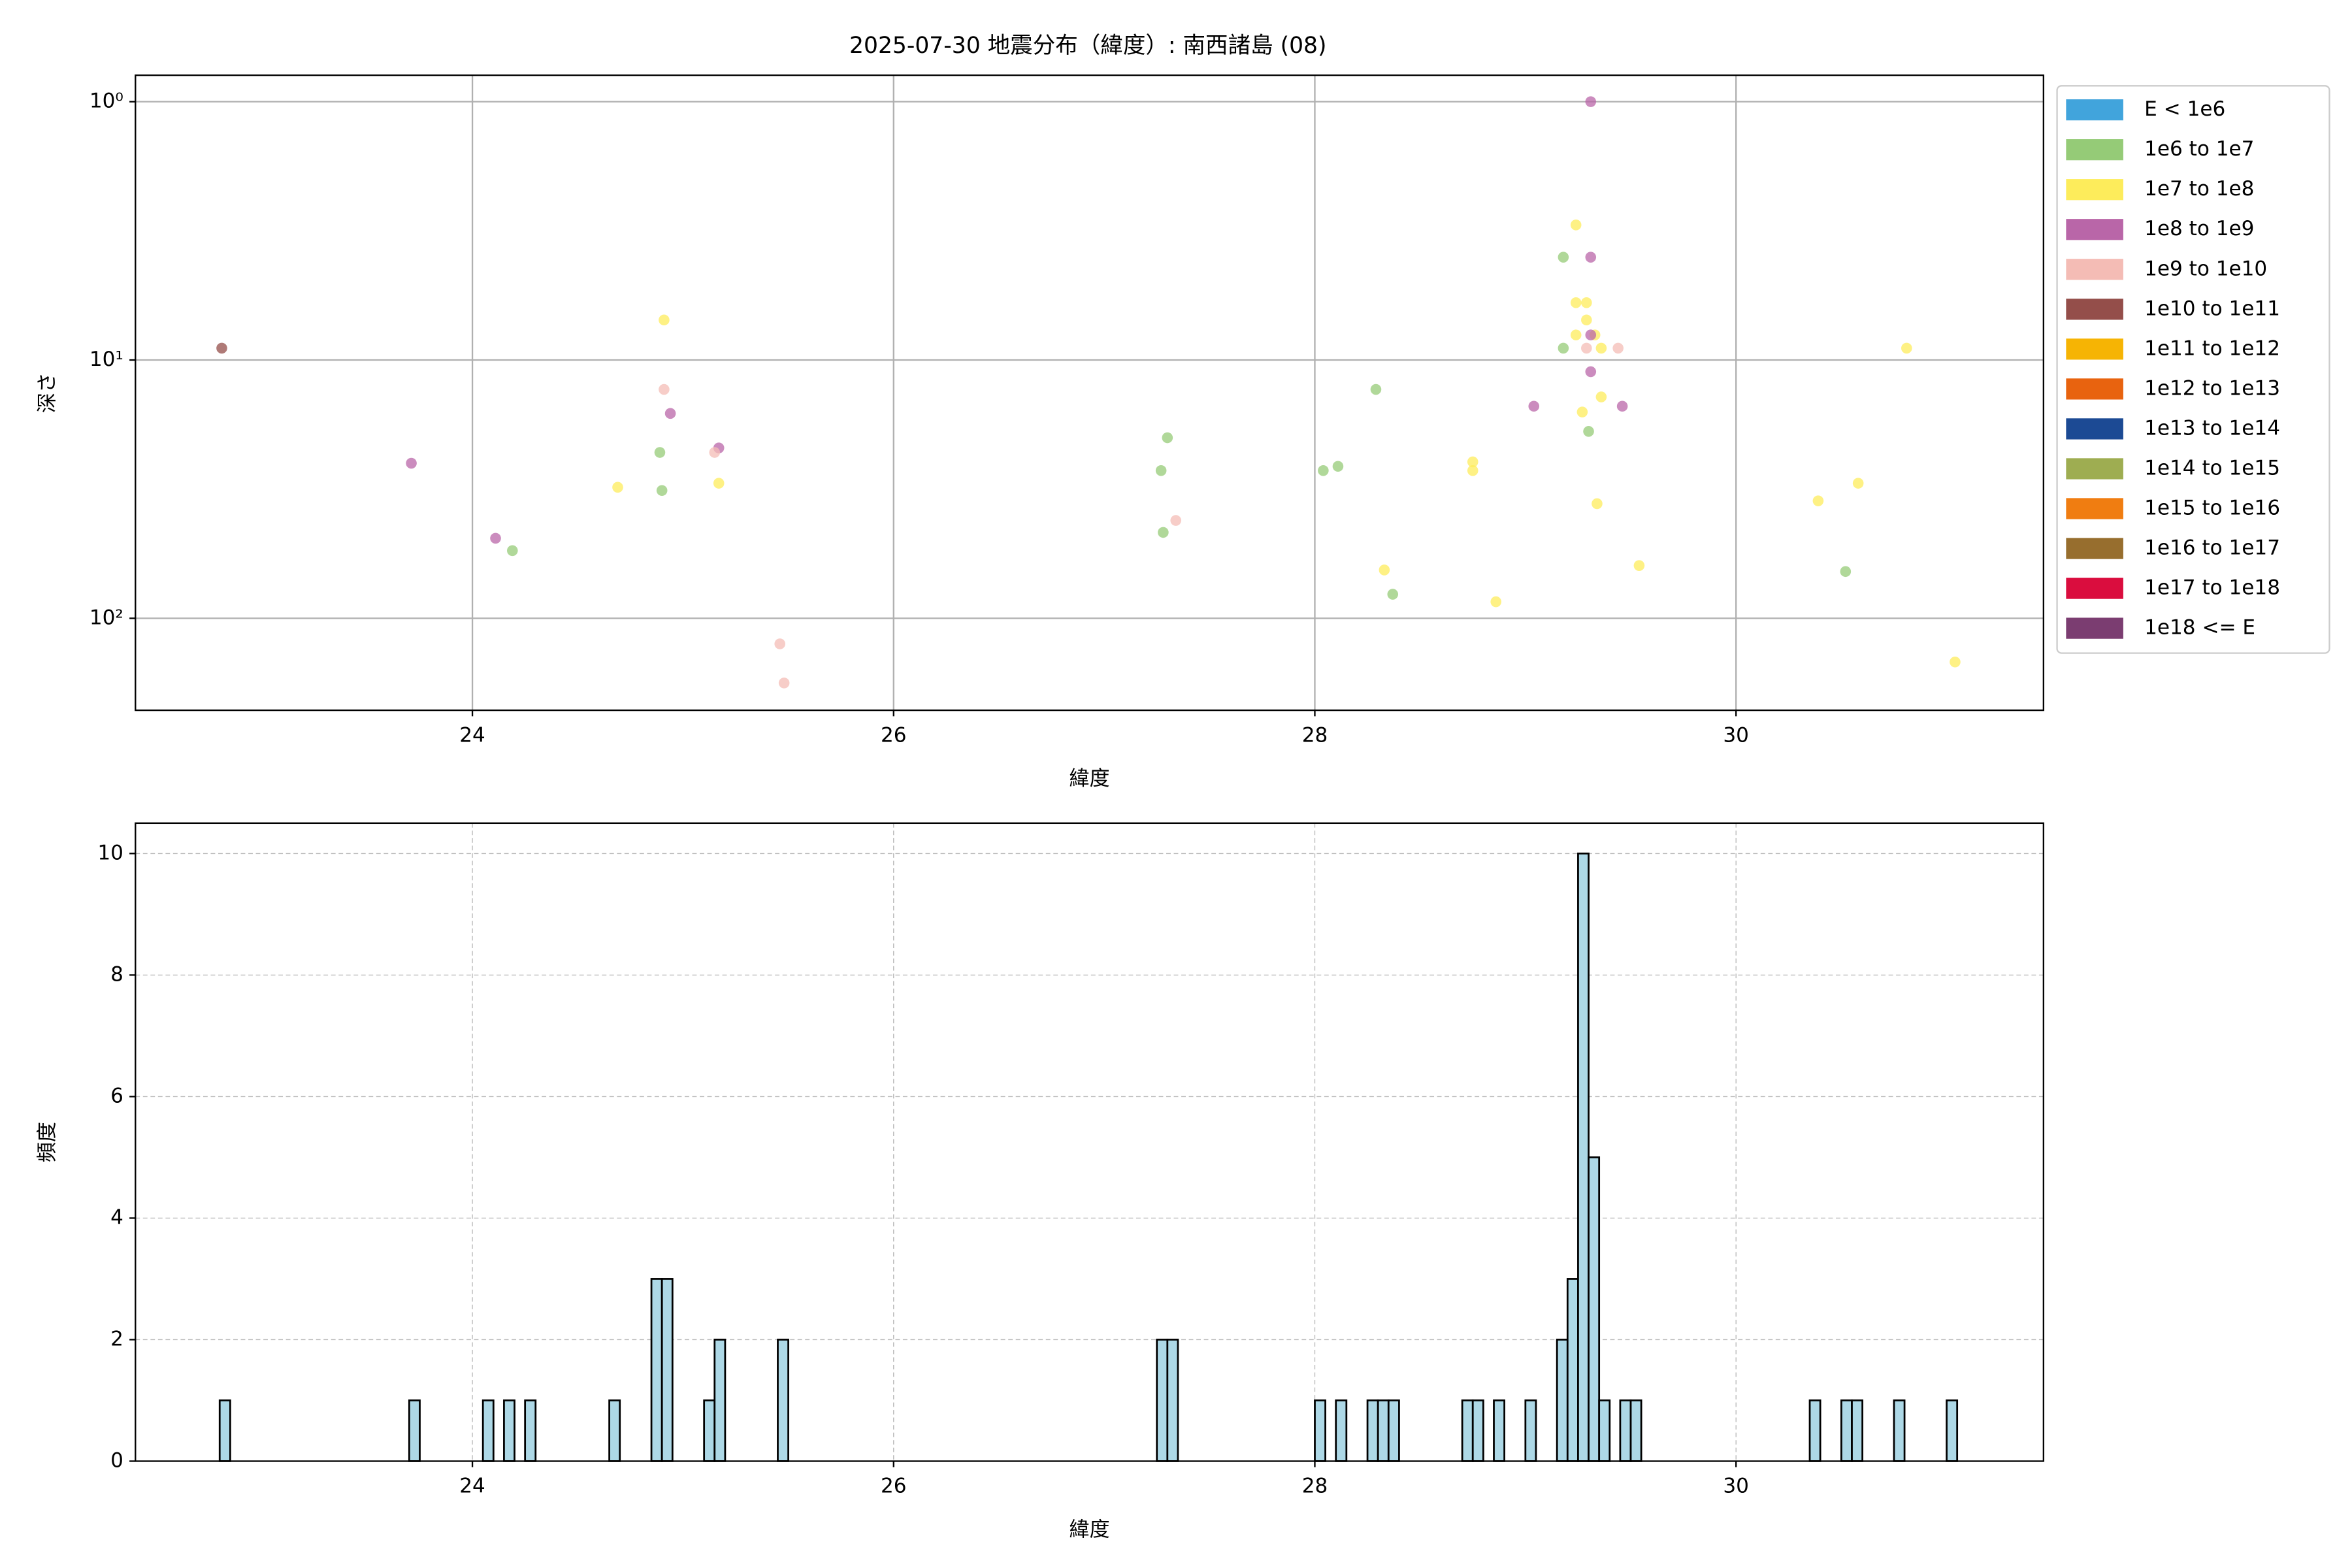  What do you see at coordinates (2212, 388) in the screenshot?
I see `legend-label: 1e12 to 1e13` at bounding box center [2212, 388].